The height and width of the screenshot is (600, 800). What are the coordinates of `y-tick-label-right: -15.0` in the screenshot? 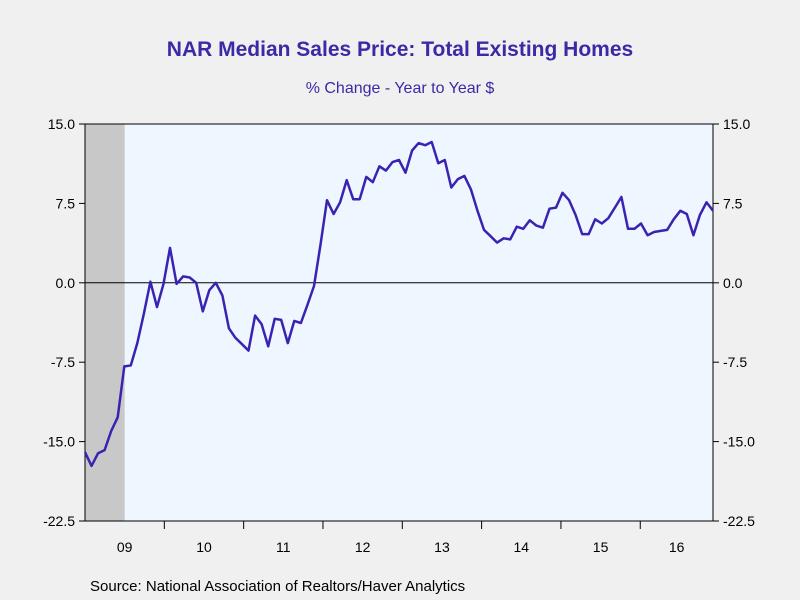 It's located at (739, 442).